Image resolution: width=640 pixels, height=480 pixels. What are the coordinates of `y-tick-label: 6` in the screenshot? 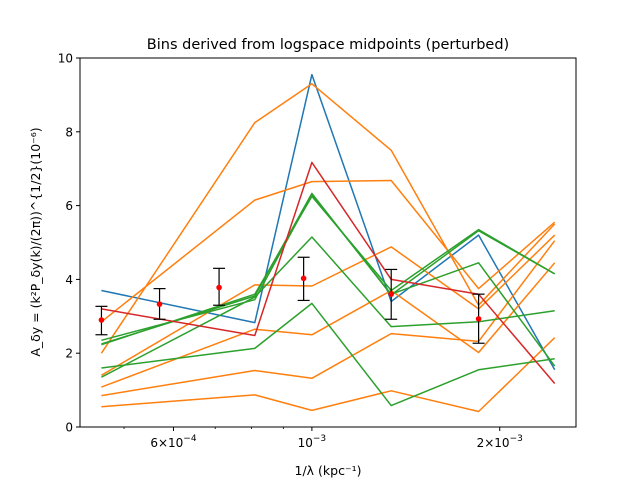 It's located at (69, 206).